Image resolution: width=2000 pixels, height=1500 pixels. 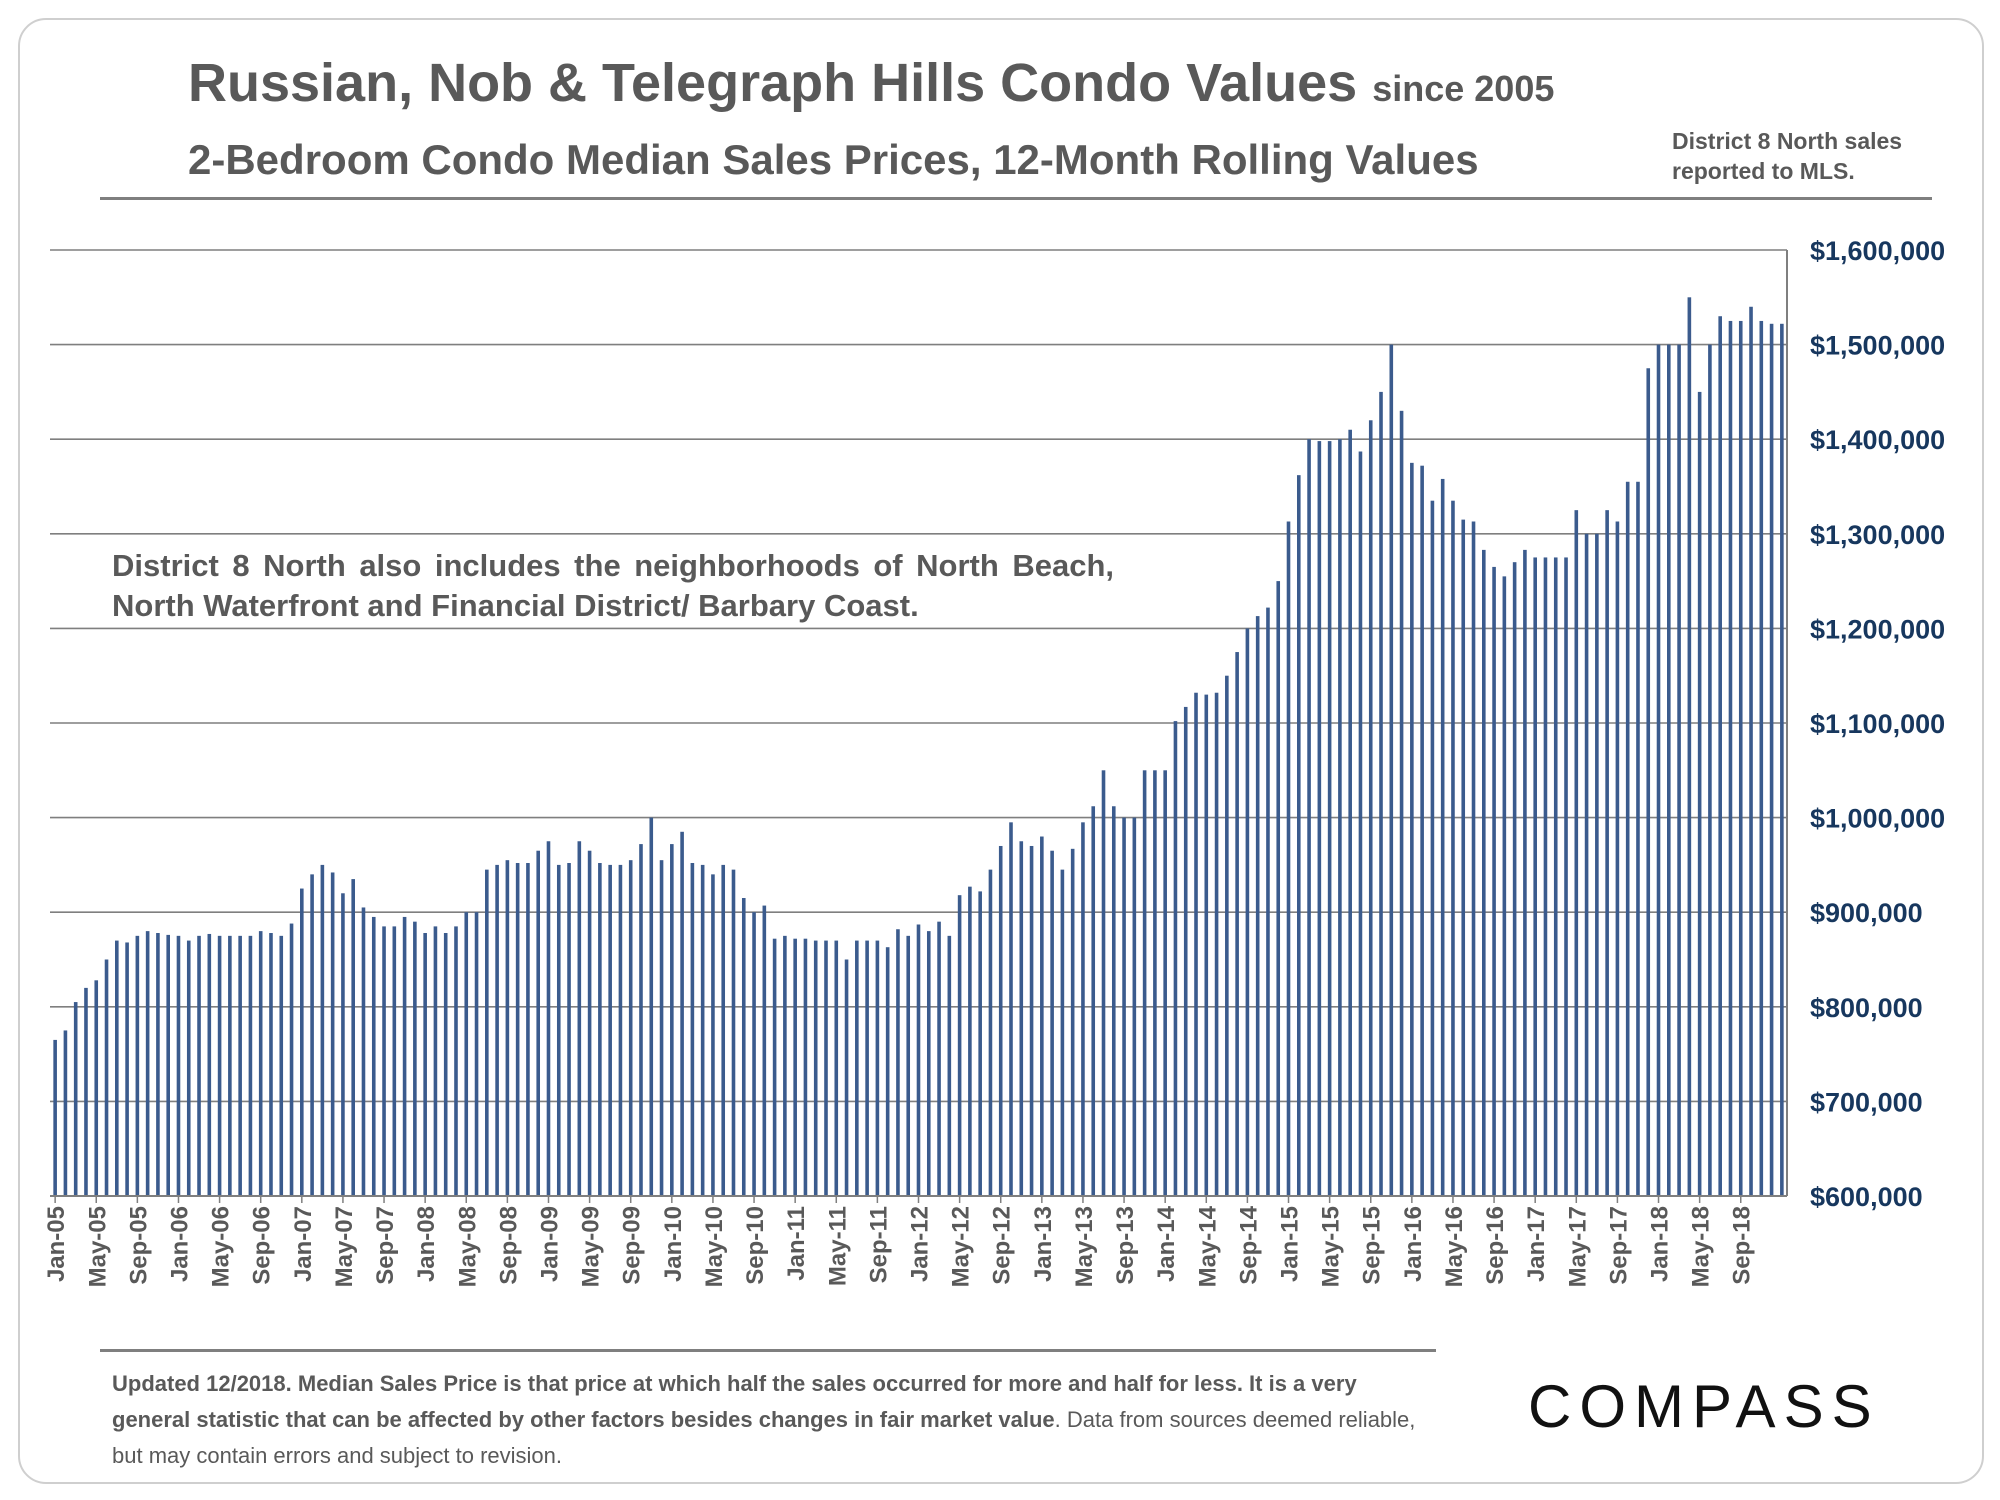 What do you see at coordinates (1016, 198) in the screenshot?
I see `header-divider` at bounding box center [1016, 198].